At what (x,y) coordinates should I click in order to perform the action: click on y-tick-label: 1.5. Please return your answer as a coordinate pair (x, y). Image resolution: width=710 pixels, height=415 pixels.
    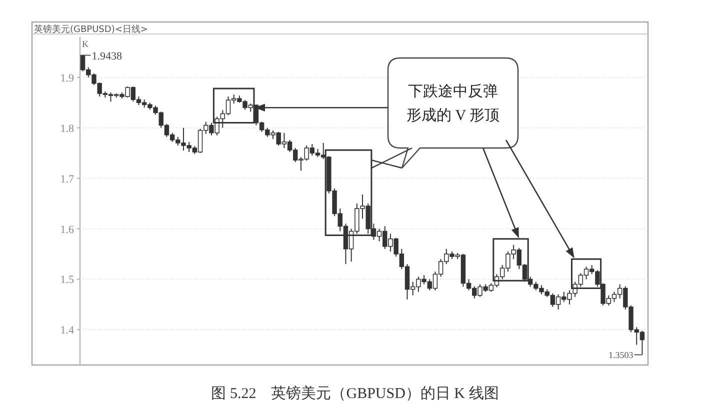
    Looking at the image, I should click on (67, 280).